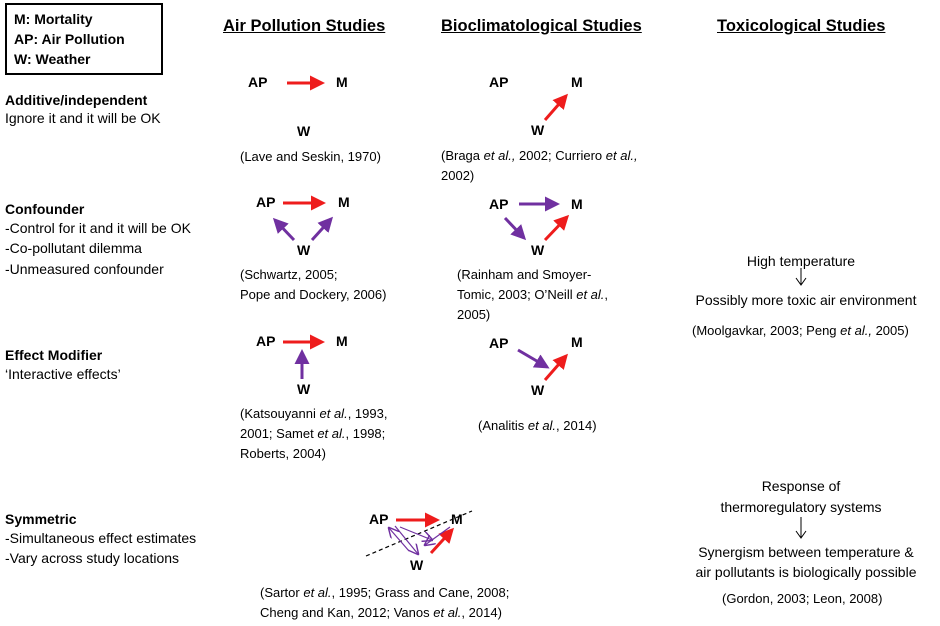  Describe the element at coordinates (73, 248) in the screenshot. I see `row-text-confounder-2: -Co-pollutant dilemma` at that location.